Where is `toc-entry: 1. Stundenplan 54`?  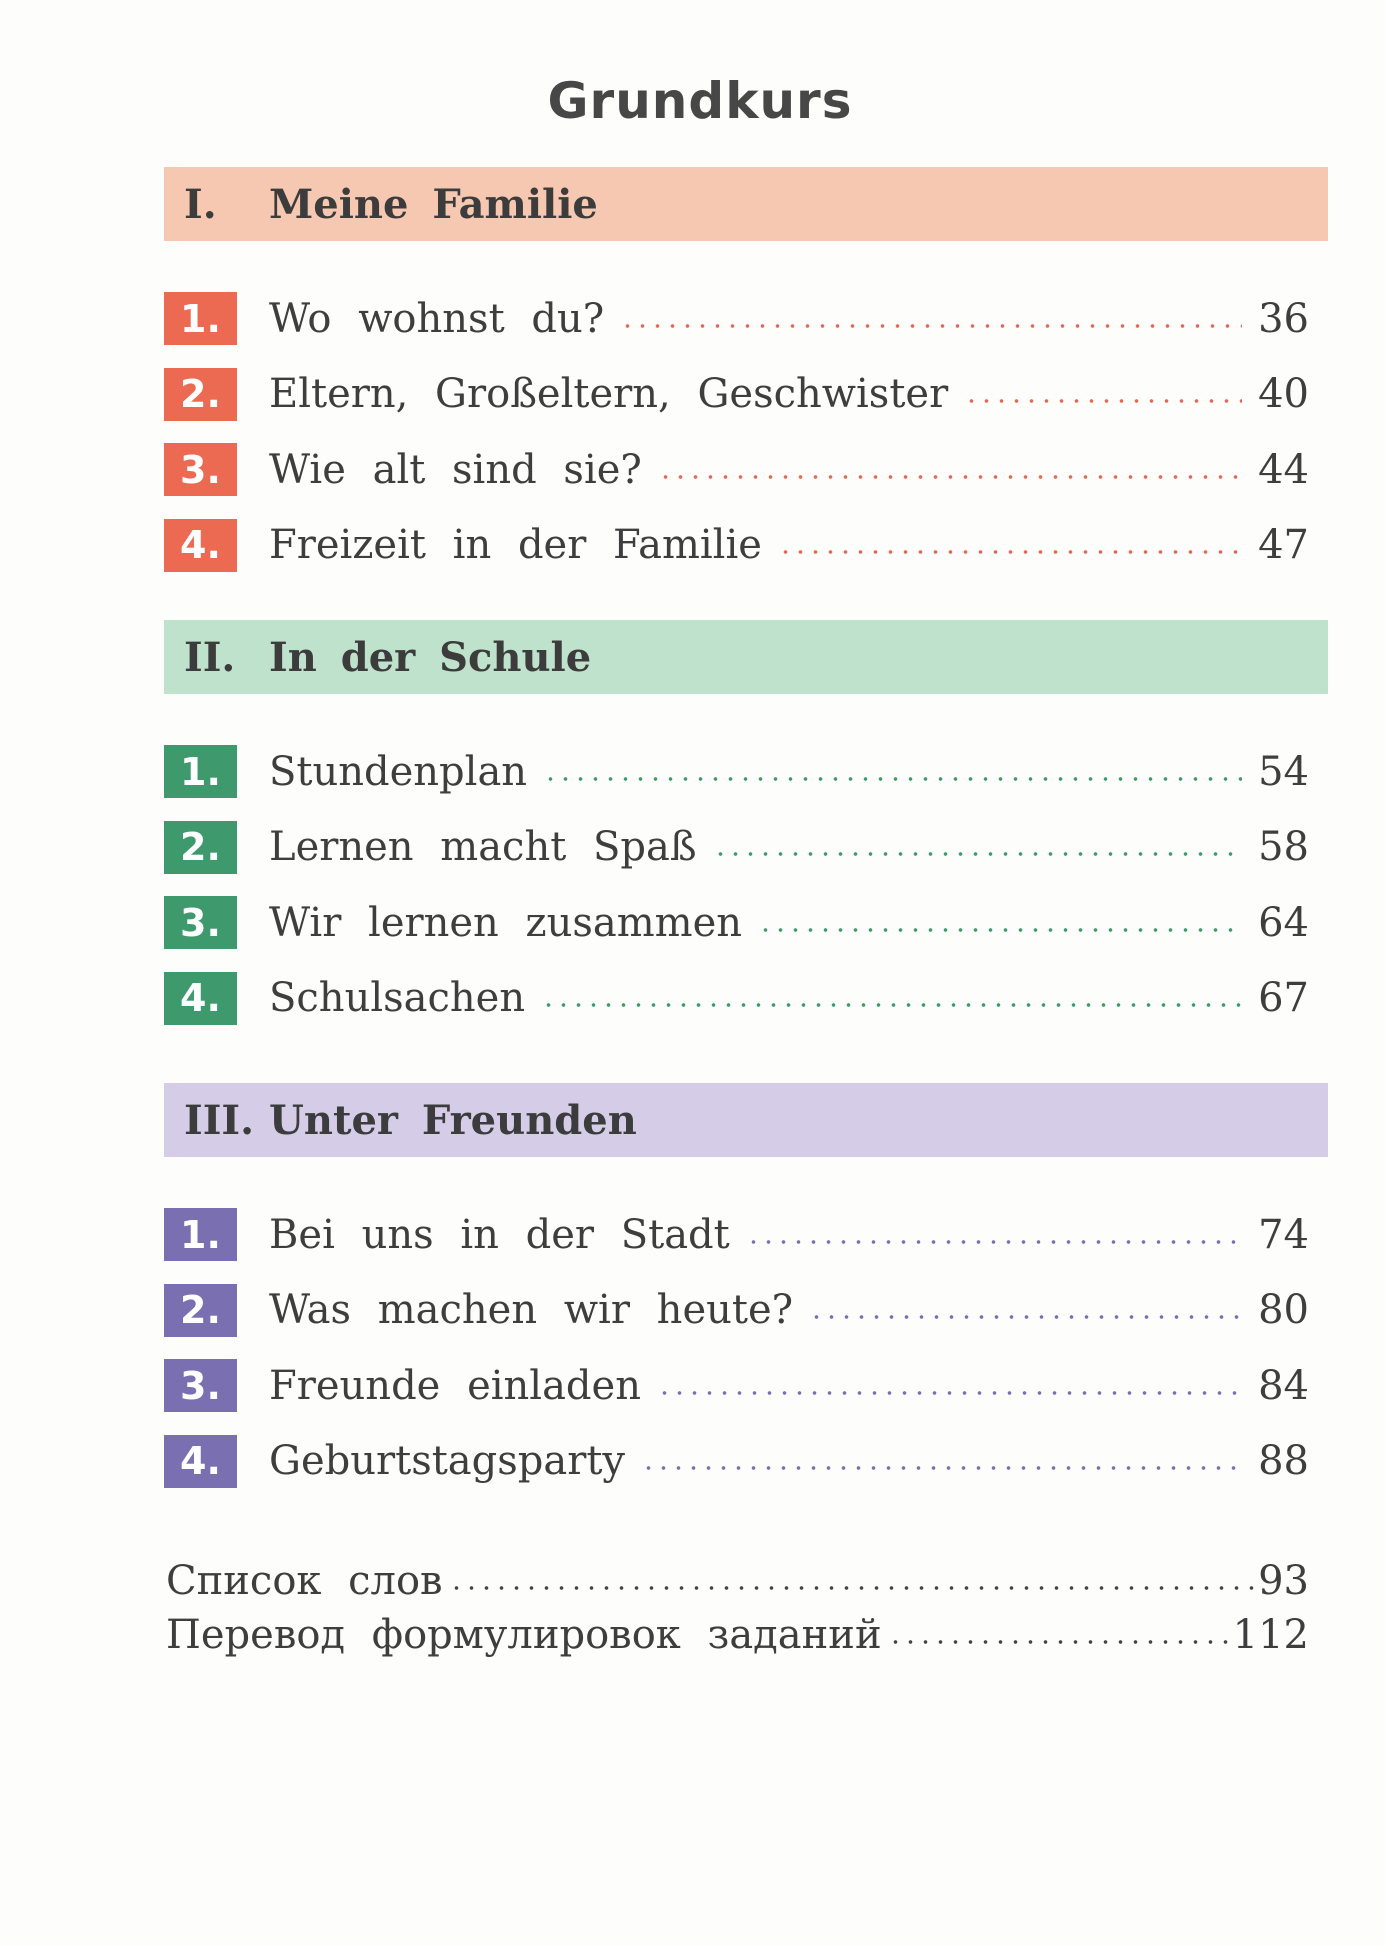
toc-entry: 1. Stundenplan 54 is located at coordinates (736, 772).